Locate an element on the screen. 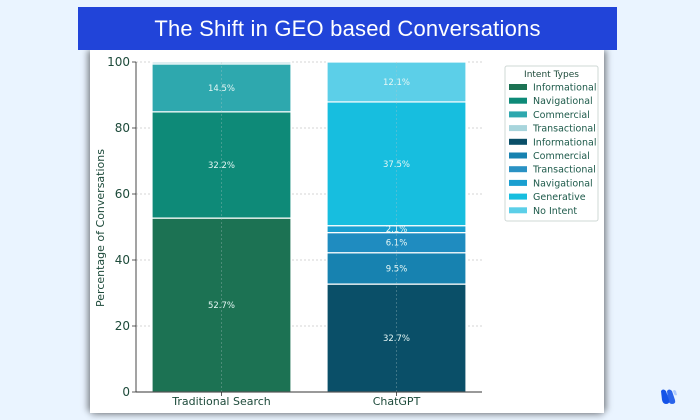  segment-value-label: 32.2% is located at coordinates (221, 166).